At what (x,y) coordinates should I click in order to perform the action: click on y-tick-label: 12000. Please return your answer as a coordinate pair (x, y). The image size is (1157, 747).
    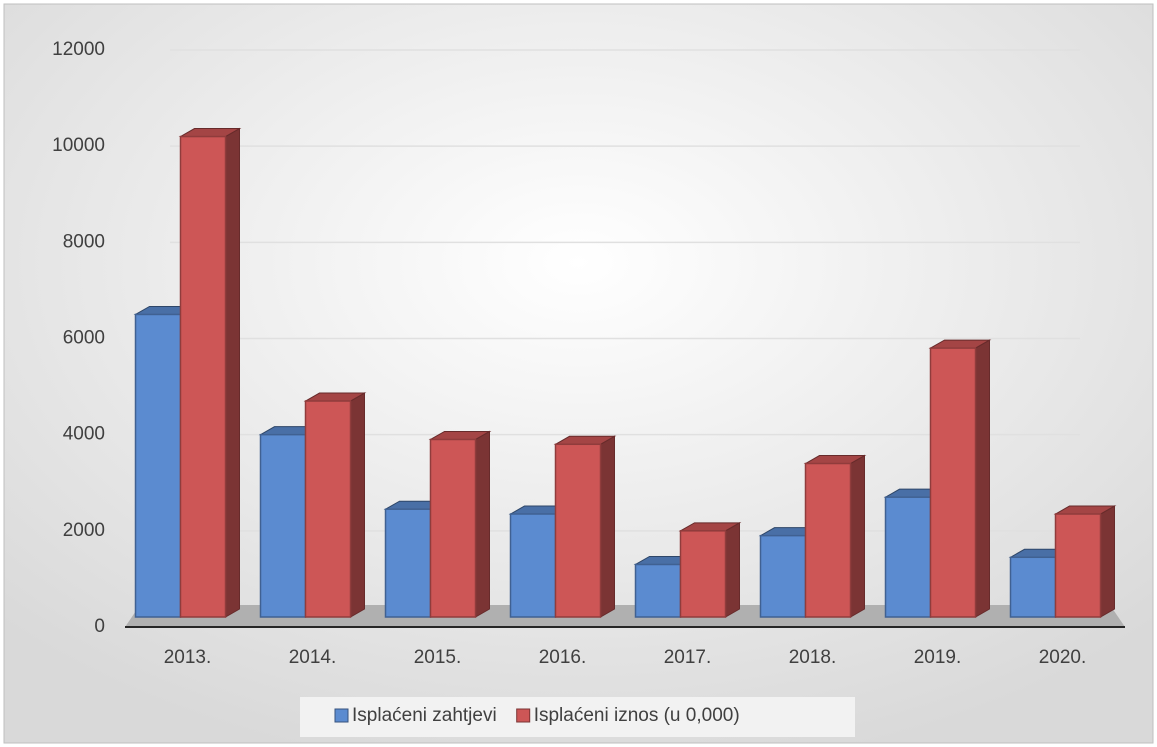
    Looking at the image, I should click on (78, 49).